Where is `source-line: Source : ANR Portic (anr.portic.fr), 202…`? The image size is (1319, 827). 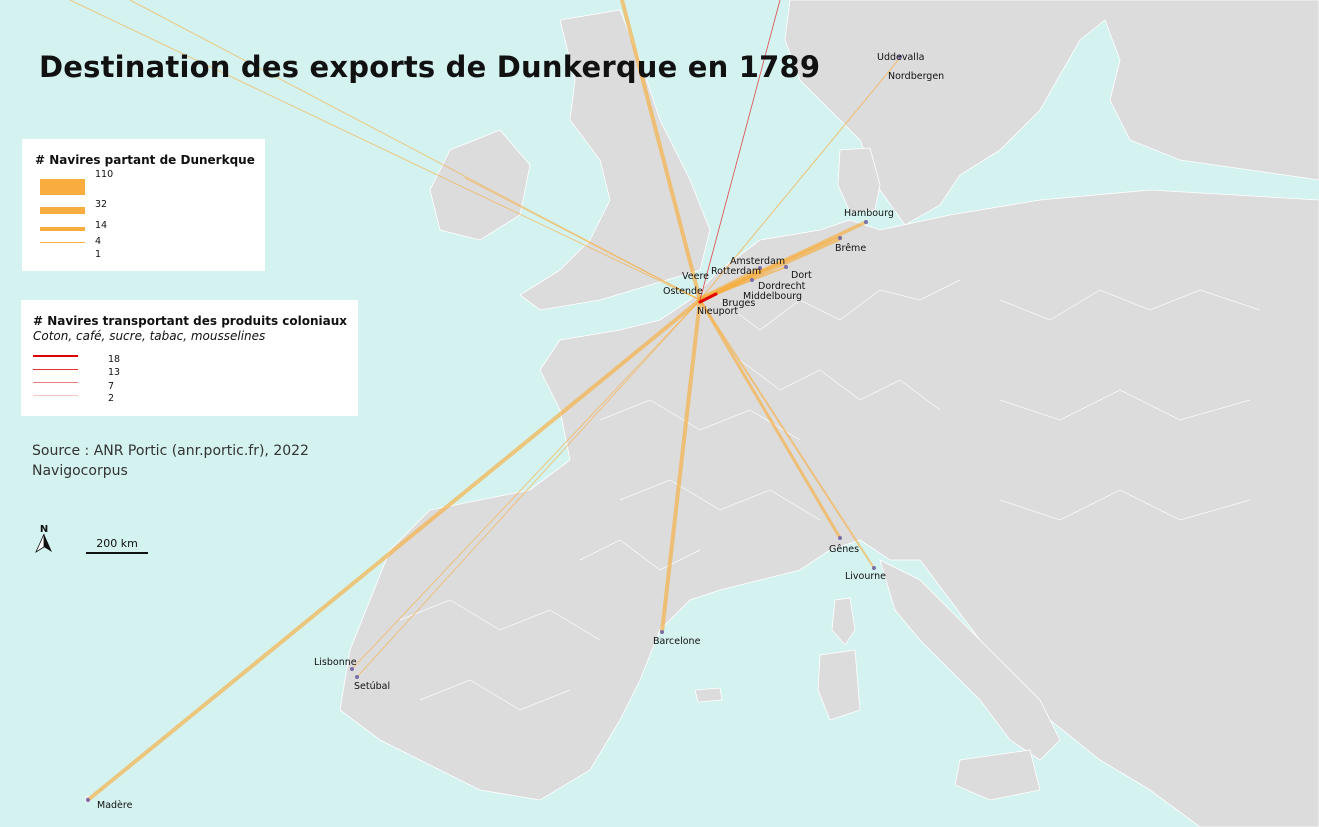 source-line: Source : ANR Portic (anr.portic.fr), 202… is located at coordinates (170, 451).